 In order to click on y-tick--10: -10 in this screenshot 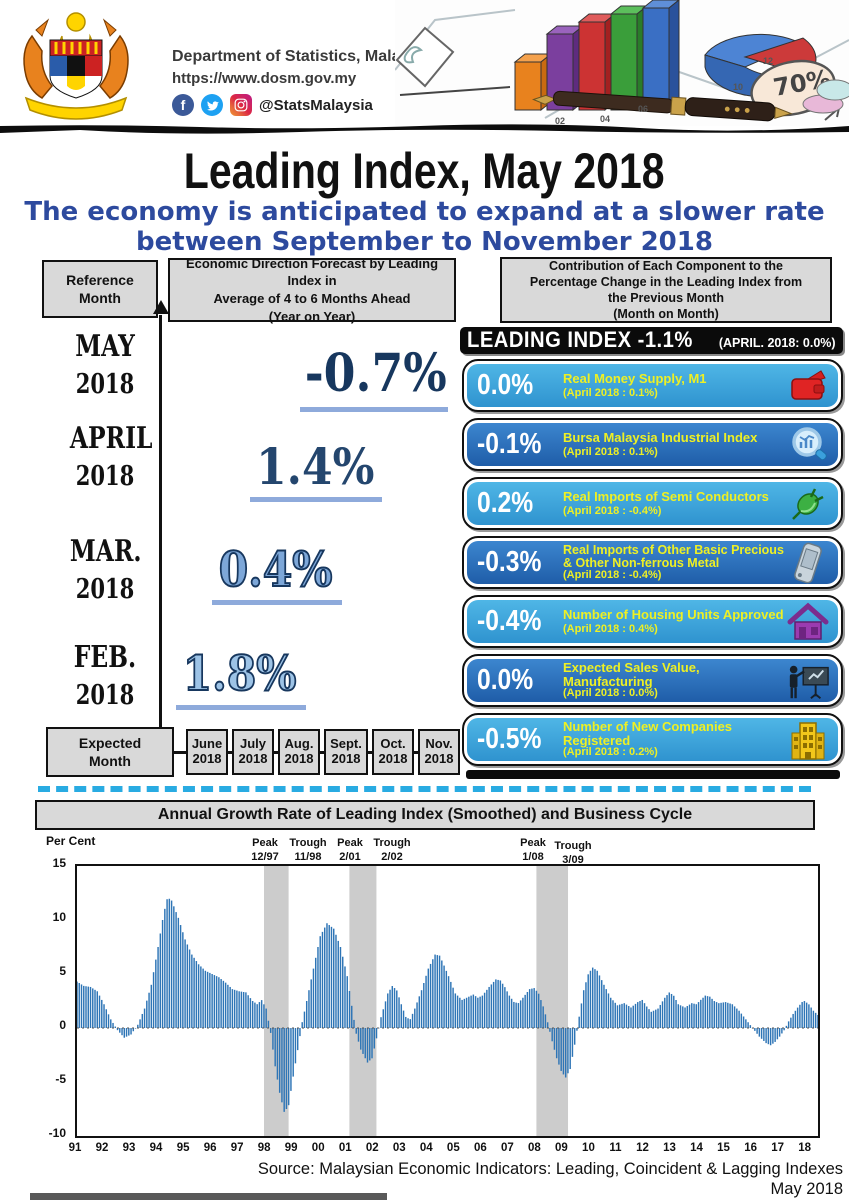, I will do `click(57, 1133)`.